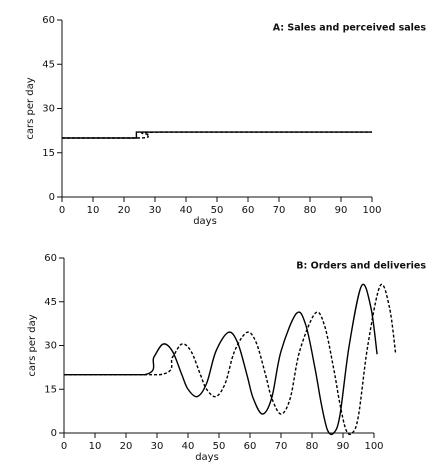 The height and width of the screenshot is (474, 444). What do you see at coordinates (361, 266) in the screenshot?
I see `chart-title: B: Orders and deliveries` at bounding box center [361, 266].